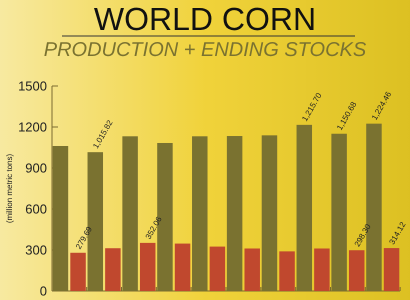 The width and height of the screenshot is (410, 300). I want to click on y-tick-label: 1200, so click(32, 127).